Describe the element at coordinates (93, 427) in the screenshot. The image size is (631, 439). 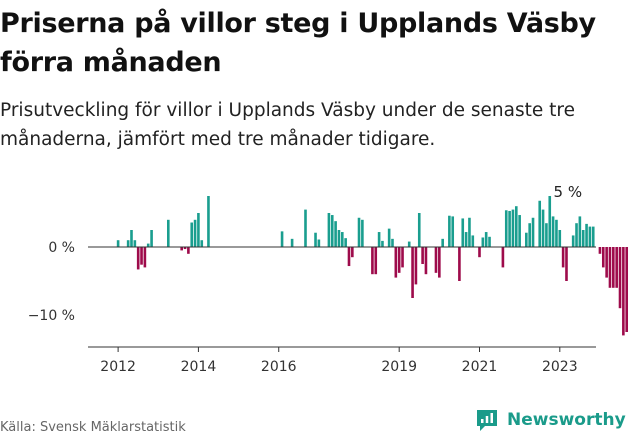
I see `source-note: Källa: Svensk Mäklarstatistik` at that location.